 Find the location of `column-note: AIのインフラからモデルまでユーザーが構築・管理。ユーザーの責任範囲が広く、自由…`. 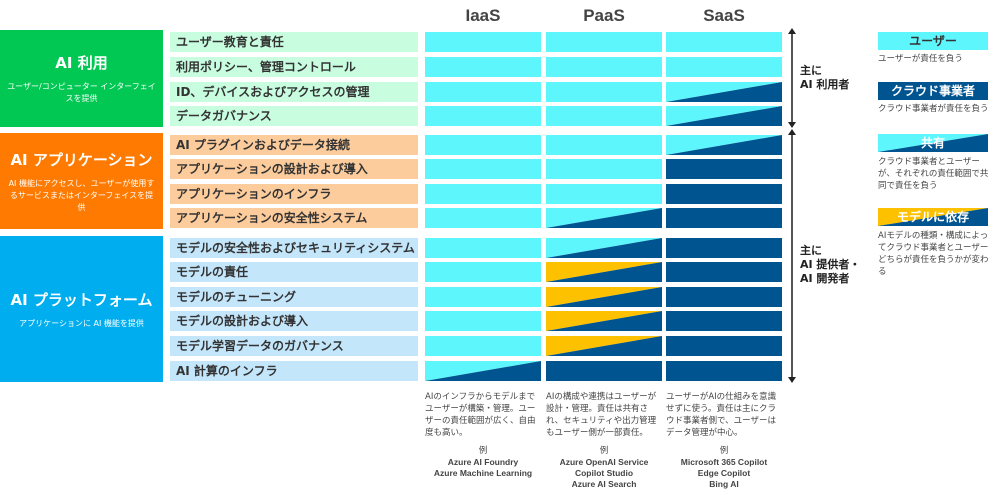

column-note: AIのインフラからモデルまでユーザーが構築・管理。ユーザーの責任範囲が広く、自由… is located at coordinates (480, 415).